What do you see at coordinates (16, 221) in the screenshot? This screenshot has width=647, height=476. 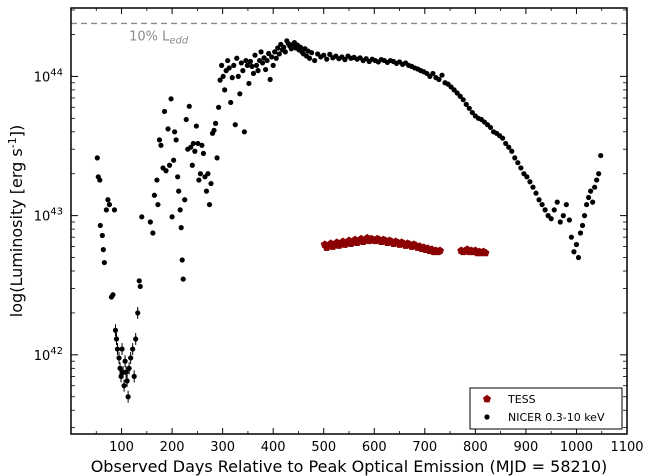 I see `y-axis-title: log(Luminosity [erg s-1])` at bounding box center [16, 221].